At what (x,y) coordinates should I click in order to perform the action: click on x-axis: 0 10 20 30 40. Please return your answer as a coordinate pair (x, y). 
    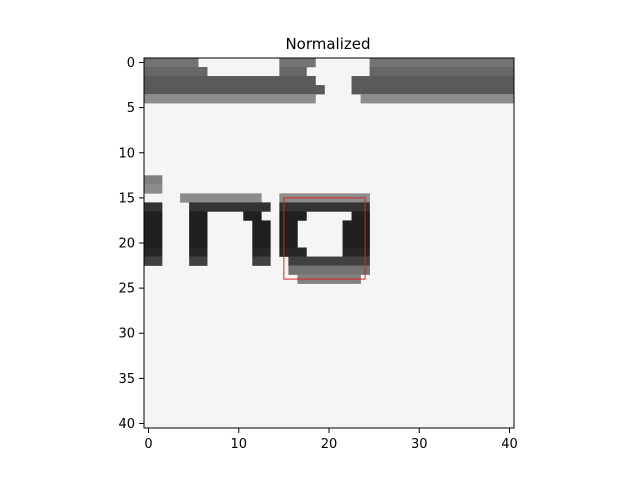
    Looking at the image, I should click on (331, 440).